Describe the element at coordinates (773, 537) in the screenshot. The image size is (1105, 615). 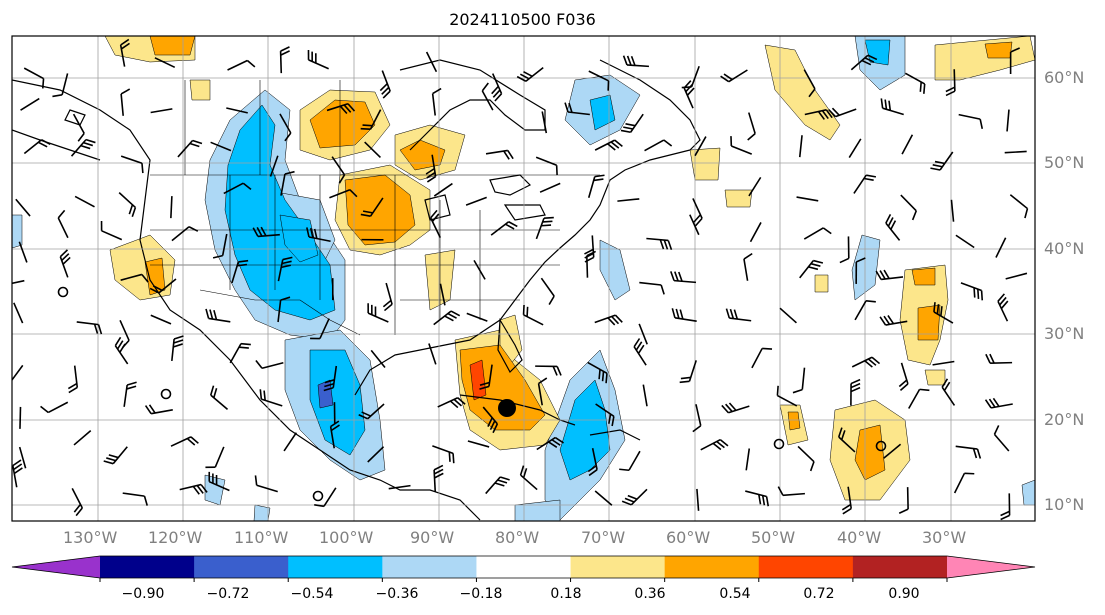
I see `lon-label-50w: 50°W` at that location.